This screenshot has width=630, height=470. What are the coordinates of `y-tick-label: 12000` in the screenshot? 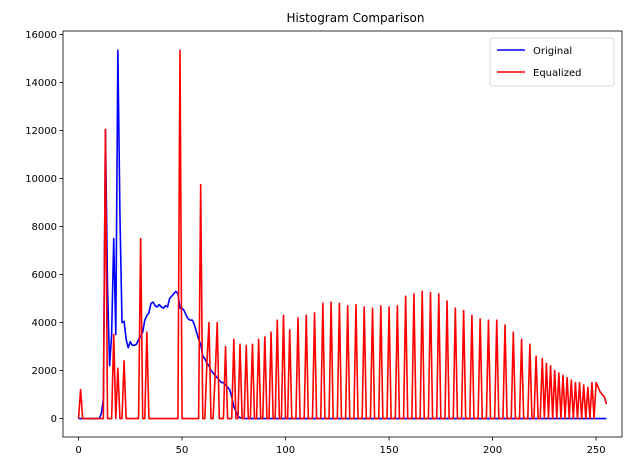 It's located at (41, 131).